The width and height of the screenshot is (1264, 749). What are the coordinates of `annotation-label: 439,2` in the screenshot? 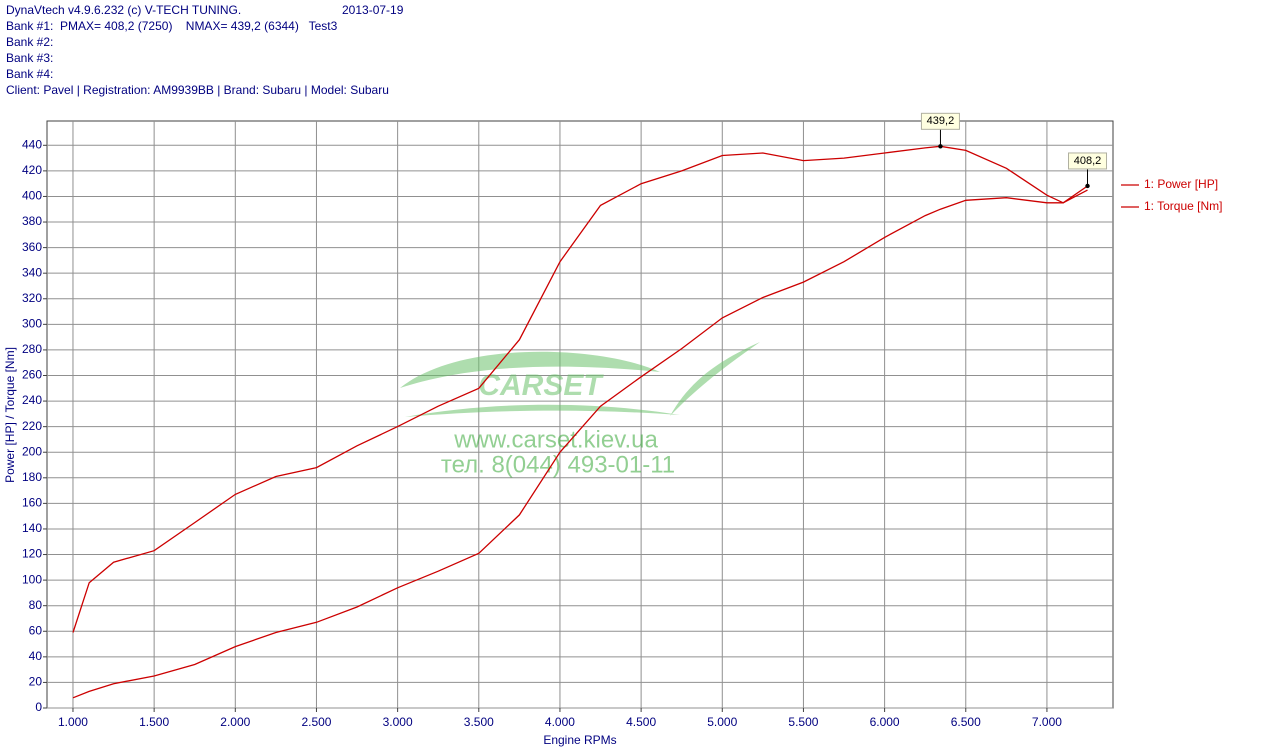 It's located at (941, 121).